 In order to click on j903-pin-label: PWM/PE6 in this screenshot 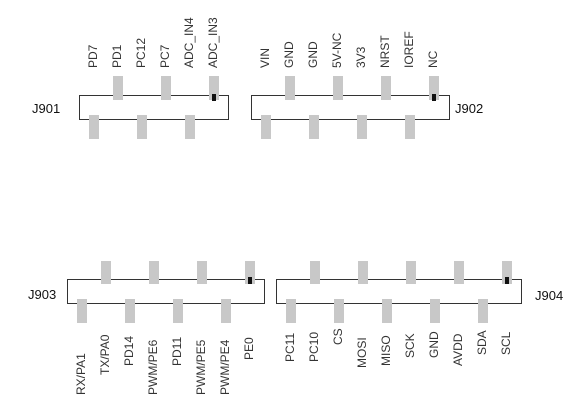, I will do `click(153, 367)`.